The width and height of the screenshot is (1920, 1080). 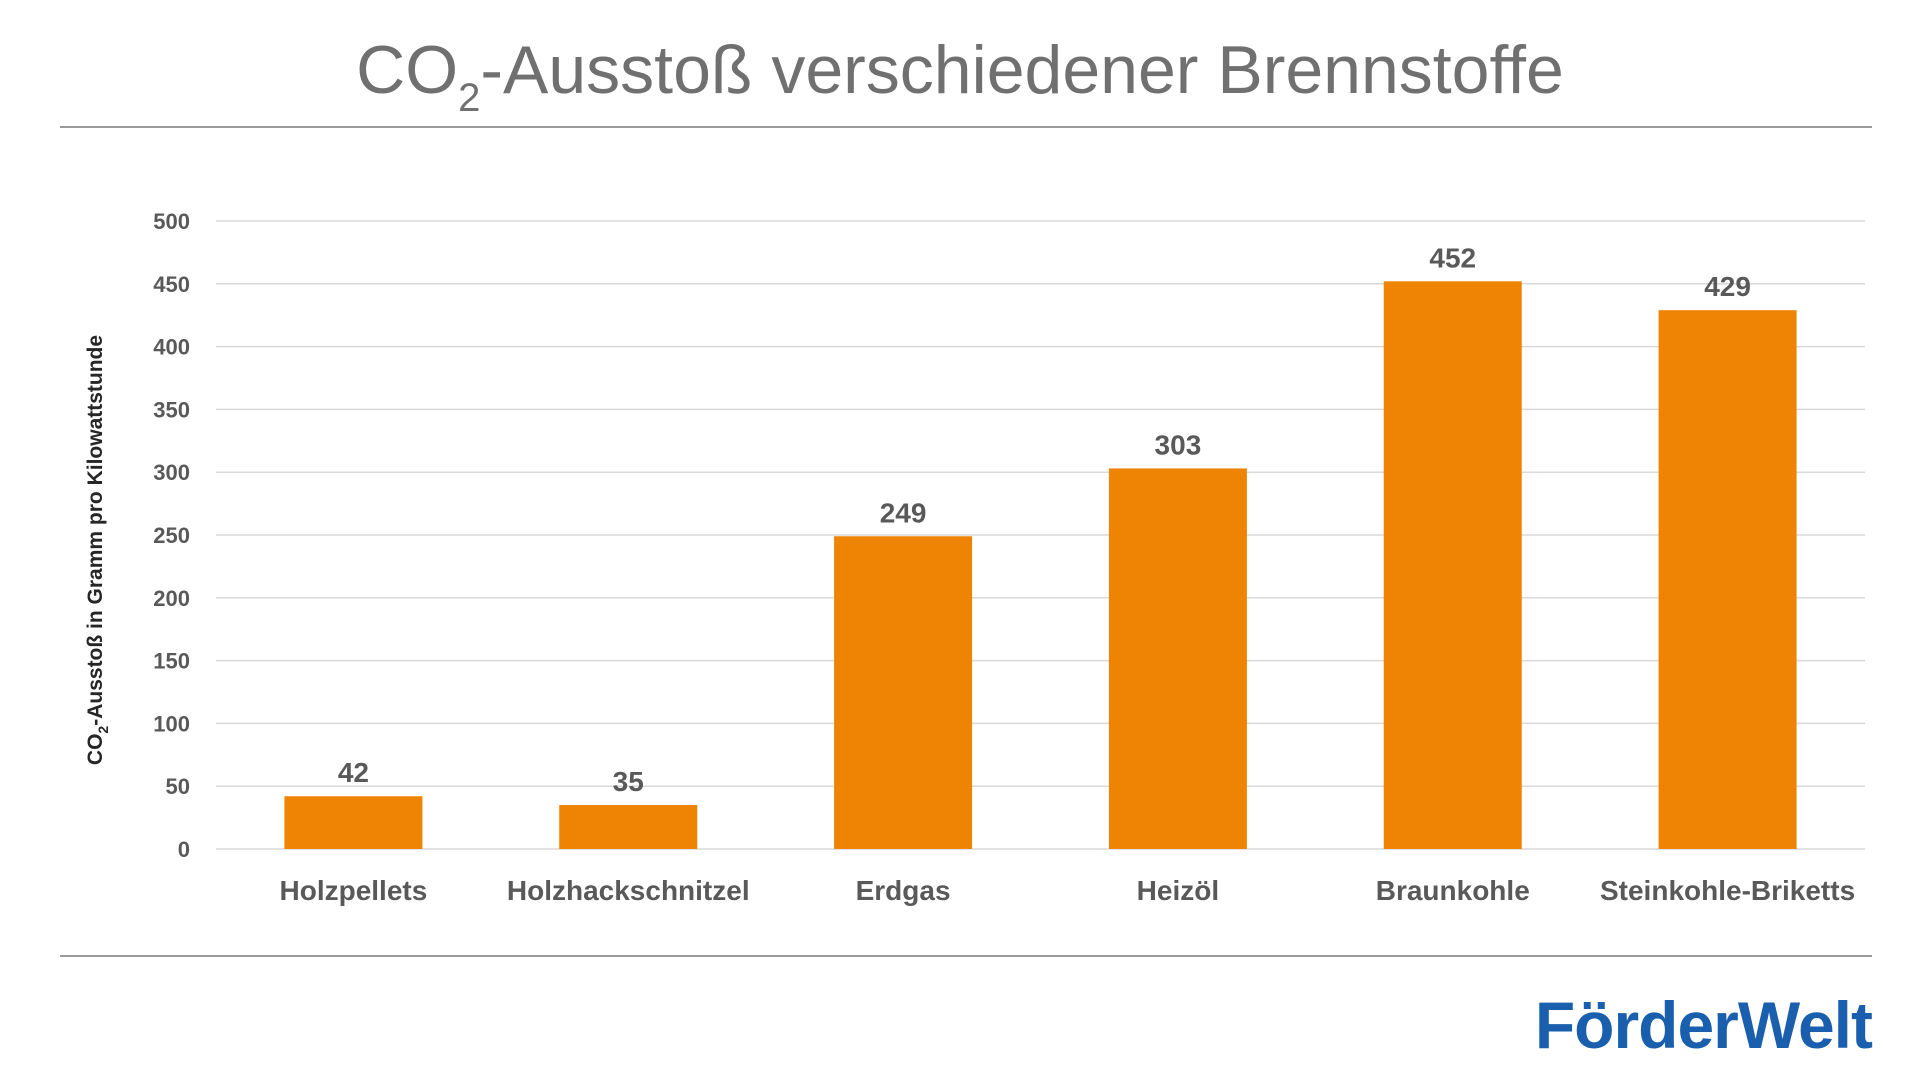 What do you see at coordinates (171, 723) in the screenshot?
I see `y-tick-label: 100` at bounding box center [171, 723].